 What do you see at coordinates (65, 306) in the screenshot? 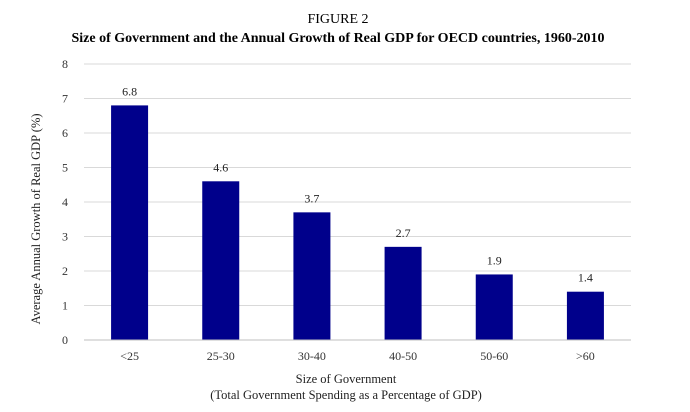
I see `y-tick-label: 1` at bounding box center [65, 306].